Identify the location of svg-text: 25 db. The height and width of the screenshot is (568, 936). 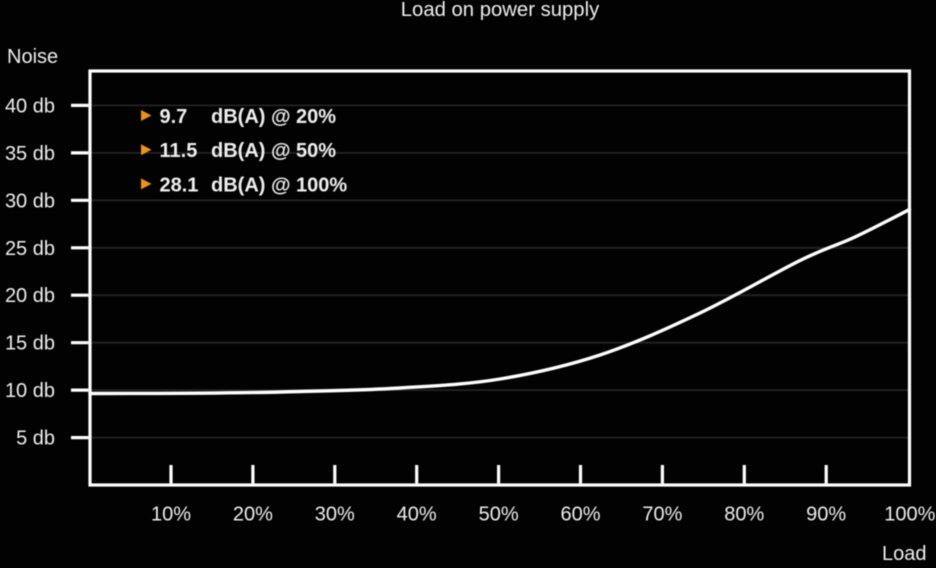
(30, 249).